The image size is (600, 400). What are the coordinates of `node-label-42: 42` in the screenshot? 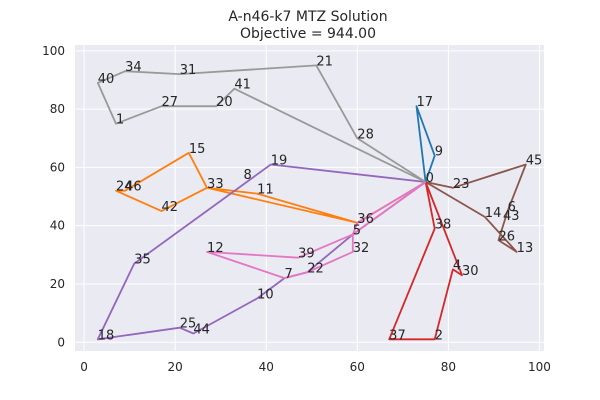 It's located at (170, 207).